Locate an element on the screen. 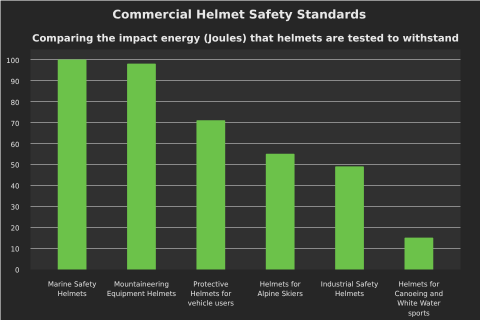 This screenshot has height=320, width=480. chart-title: Commercial Helmet Safety Standards is located at coordinates (239, 15).